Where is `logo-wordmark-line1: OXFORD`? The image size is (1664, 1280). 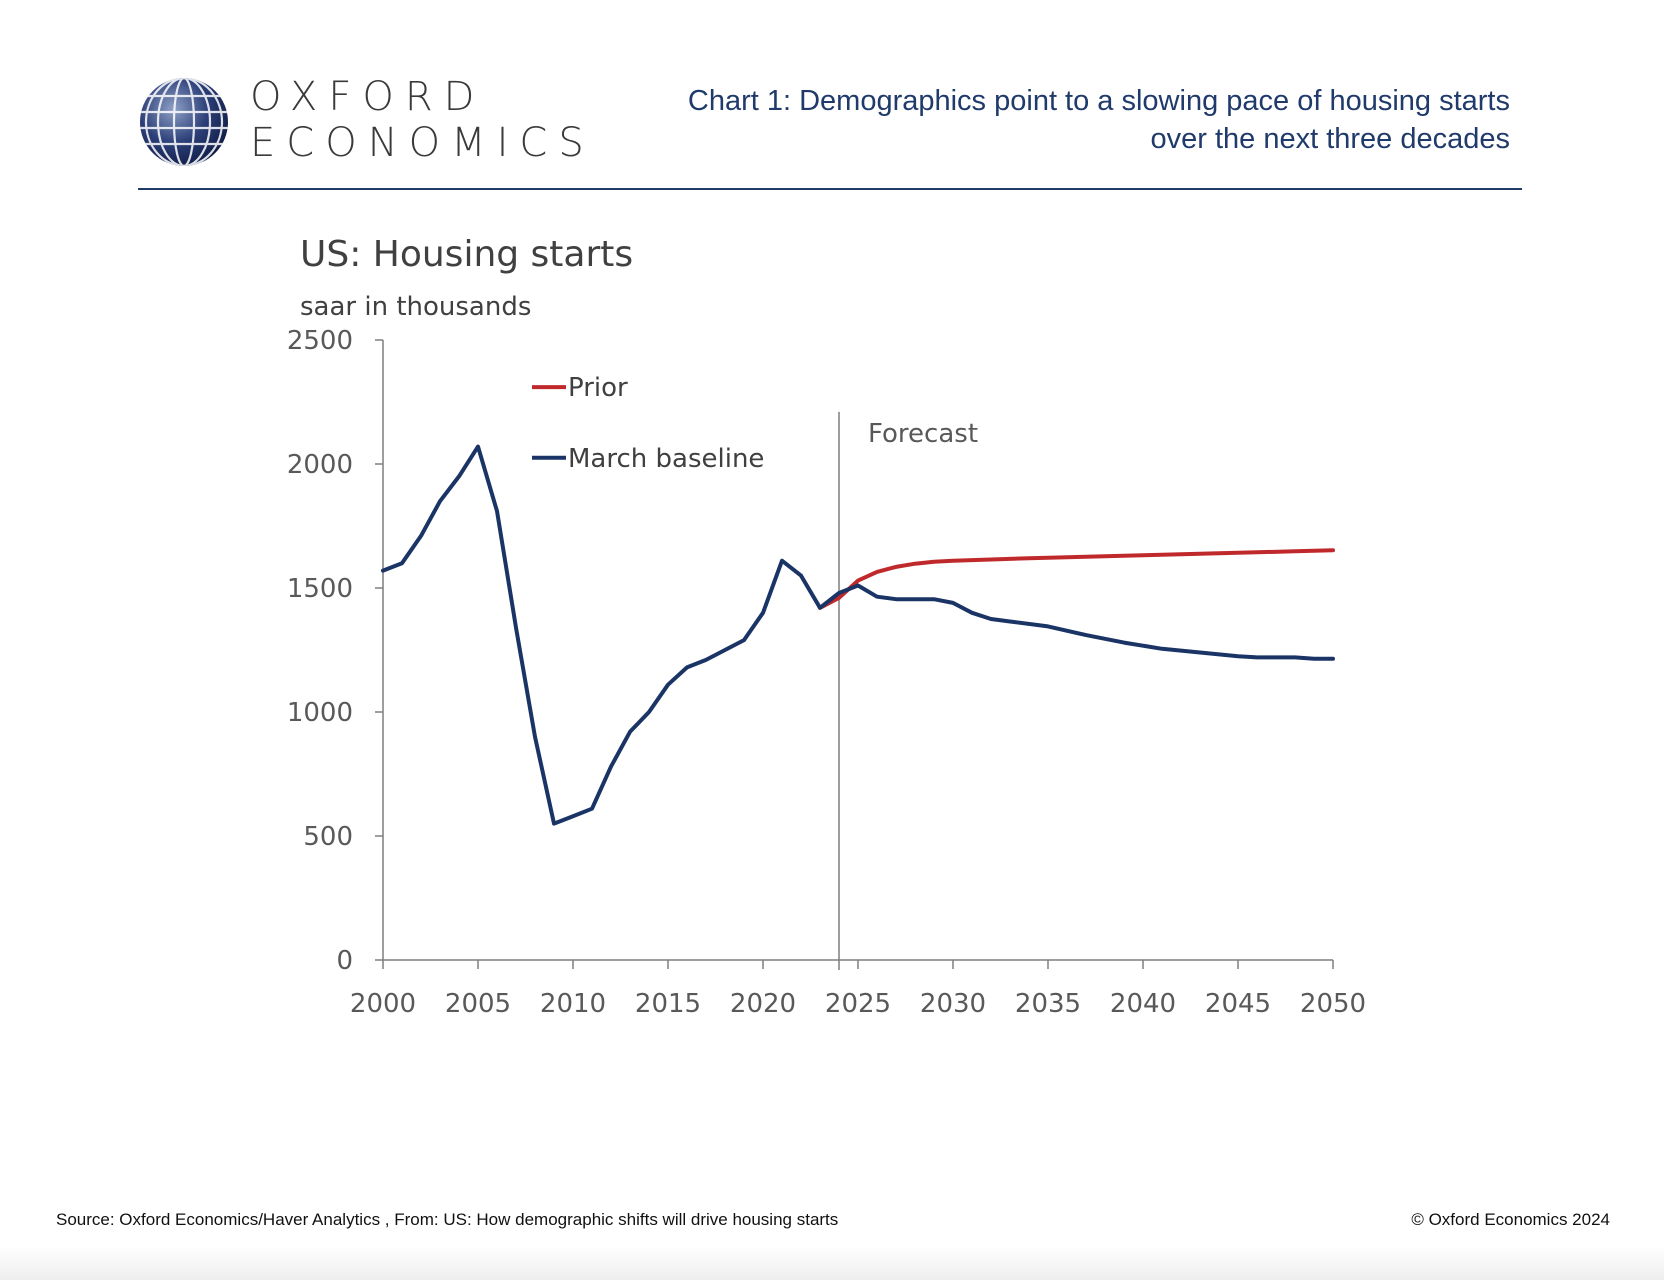
logo-wordmark-line1: OXFORD is located at coordinates (368, 97).